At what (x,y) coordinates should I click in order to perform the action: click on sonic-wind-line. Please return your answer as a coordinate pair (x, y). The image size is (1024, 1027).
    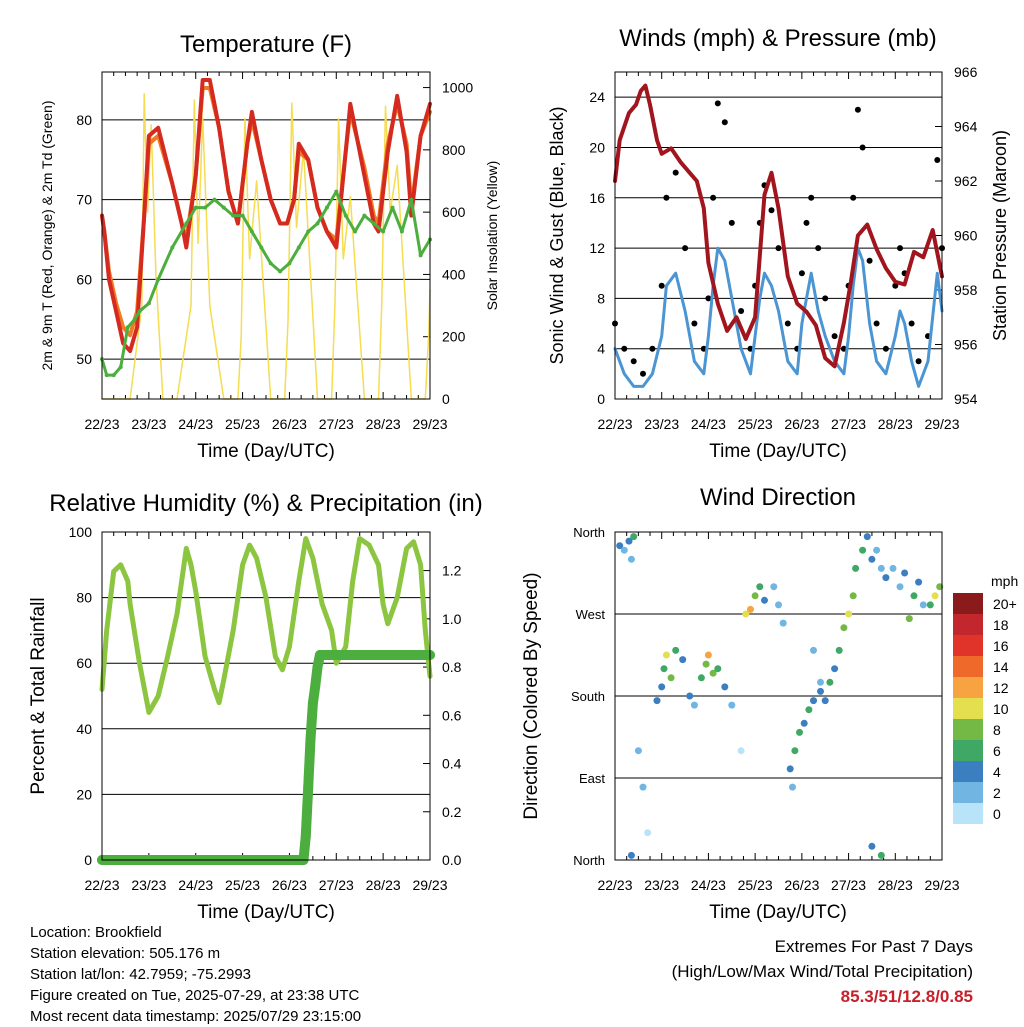
    Looking at the image, I should click on (778, 317).